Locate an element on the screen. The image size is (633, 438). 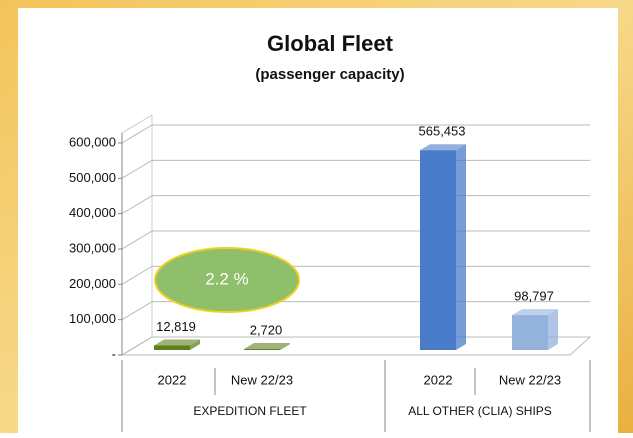
value-label: 565,453 is located at coordinates (442, 131).